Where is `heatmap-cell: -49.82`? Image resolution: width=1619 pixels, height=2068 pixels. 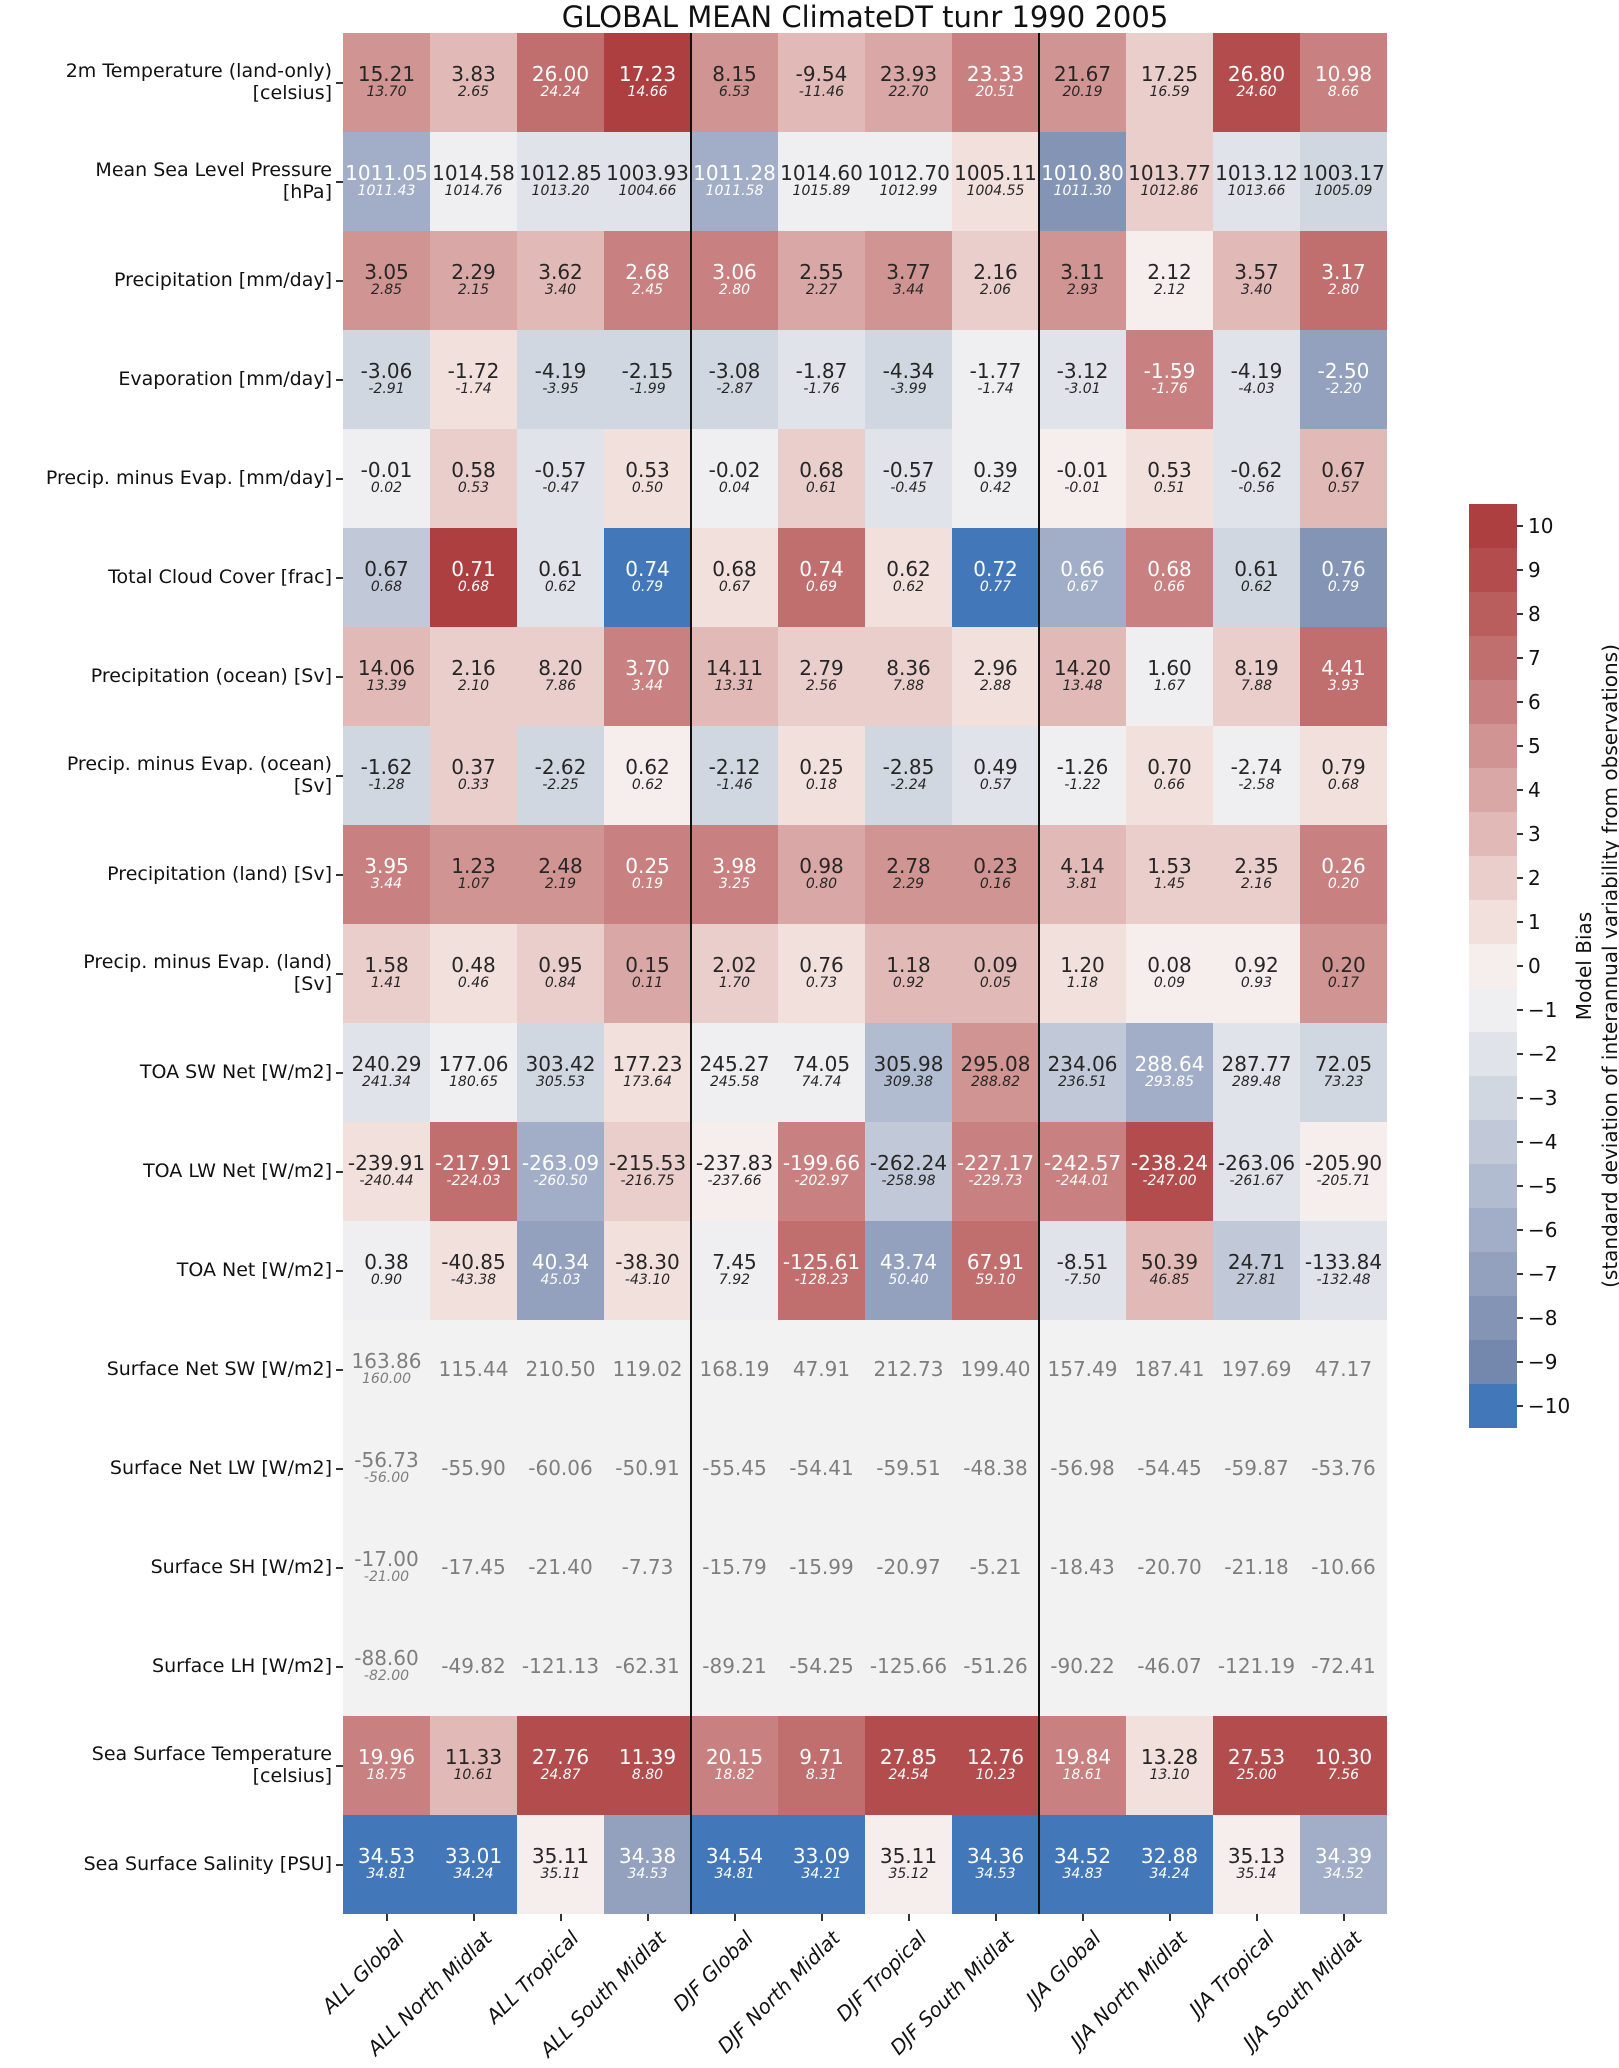 heatmap-cell: -49.82 is located at coordinates (473, 1666).